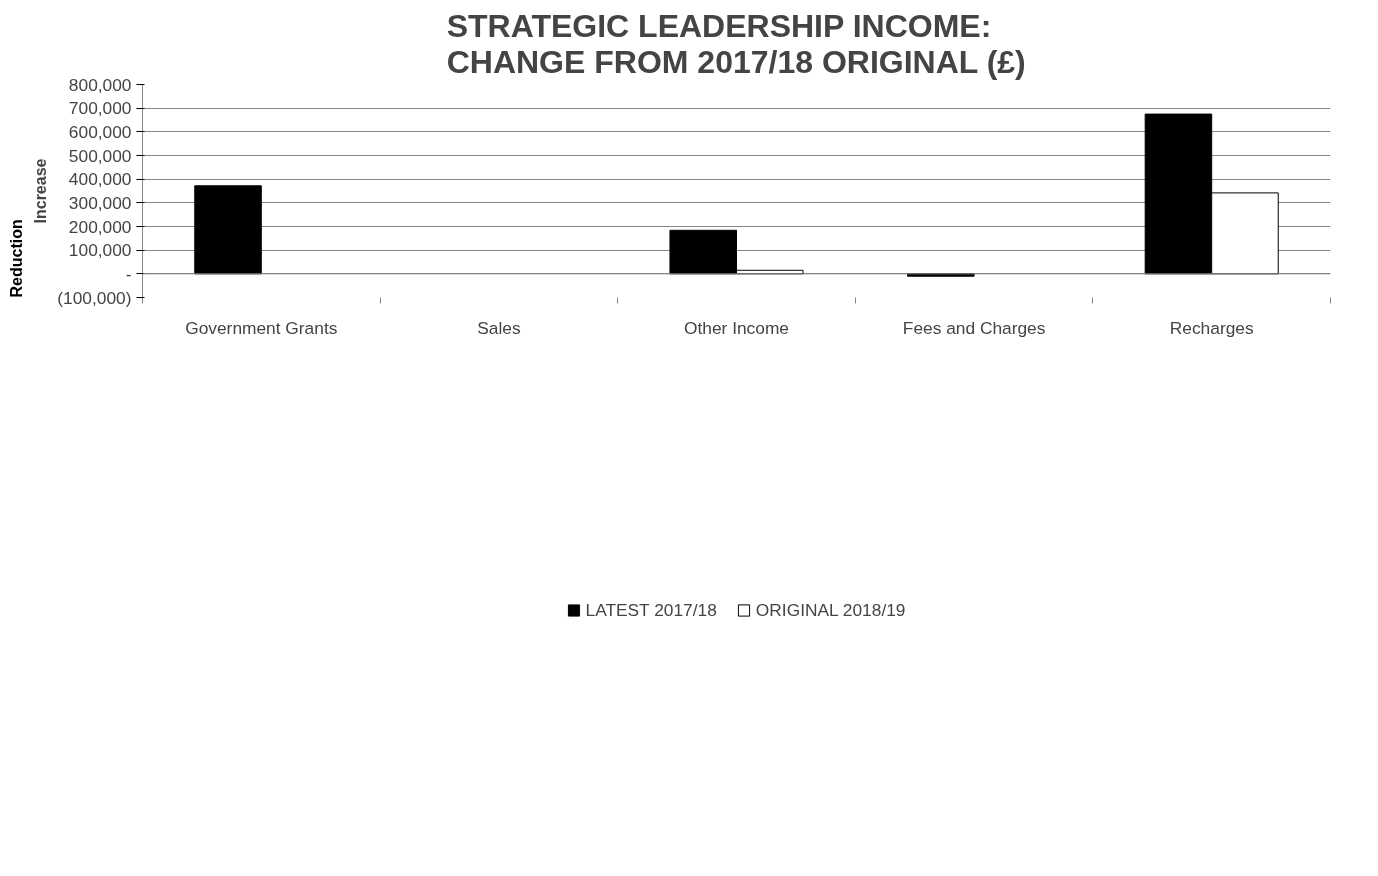 Image resolution: width=1378 pixels, height=876 pixels. I want to click on y-tick-label: 300,000, so click(100, 202).